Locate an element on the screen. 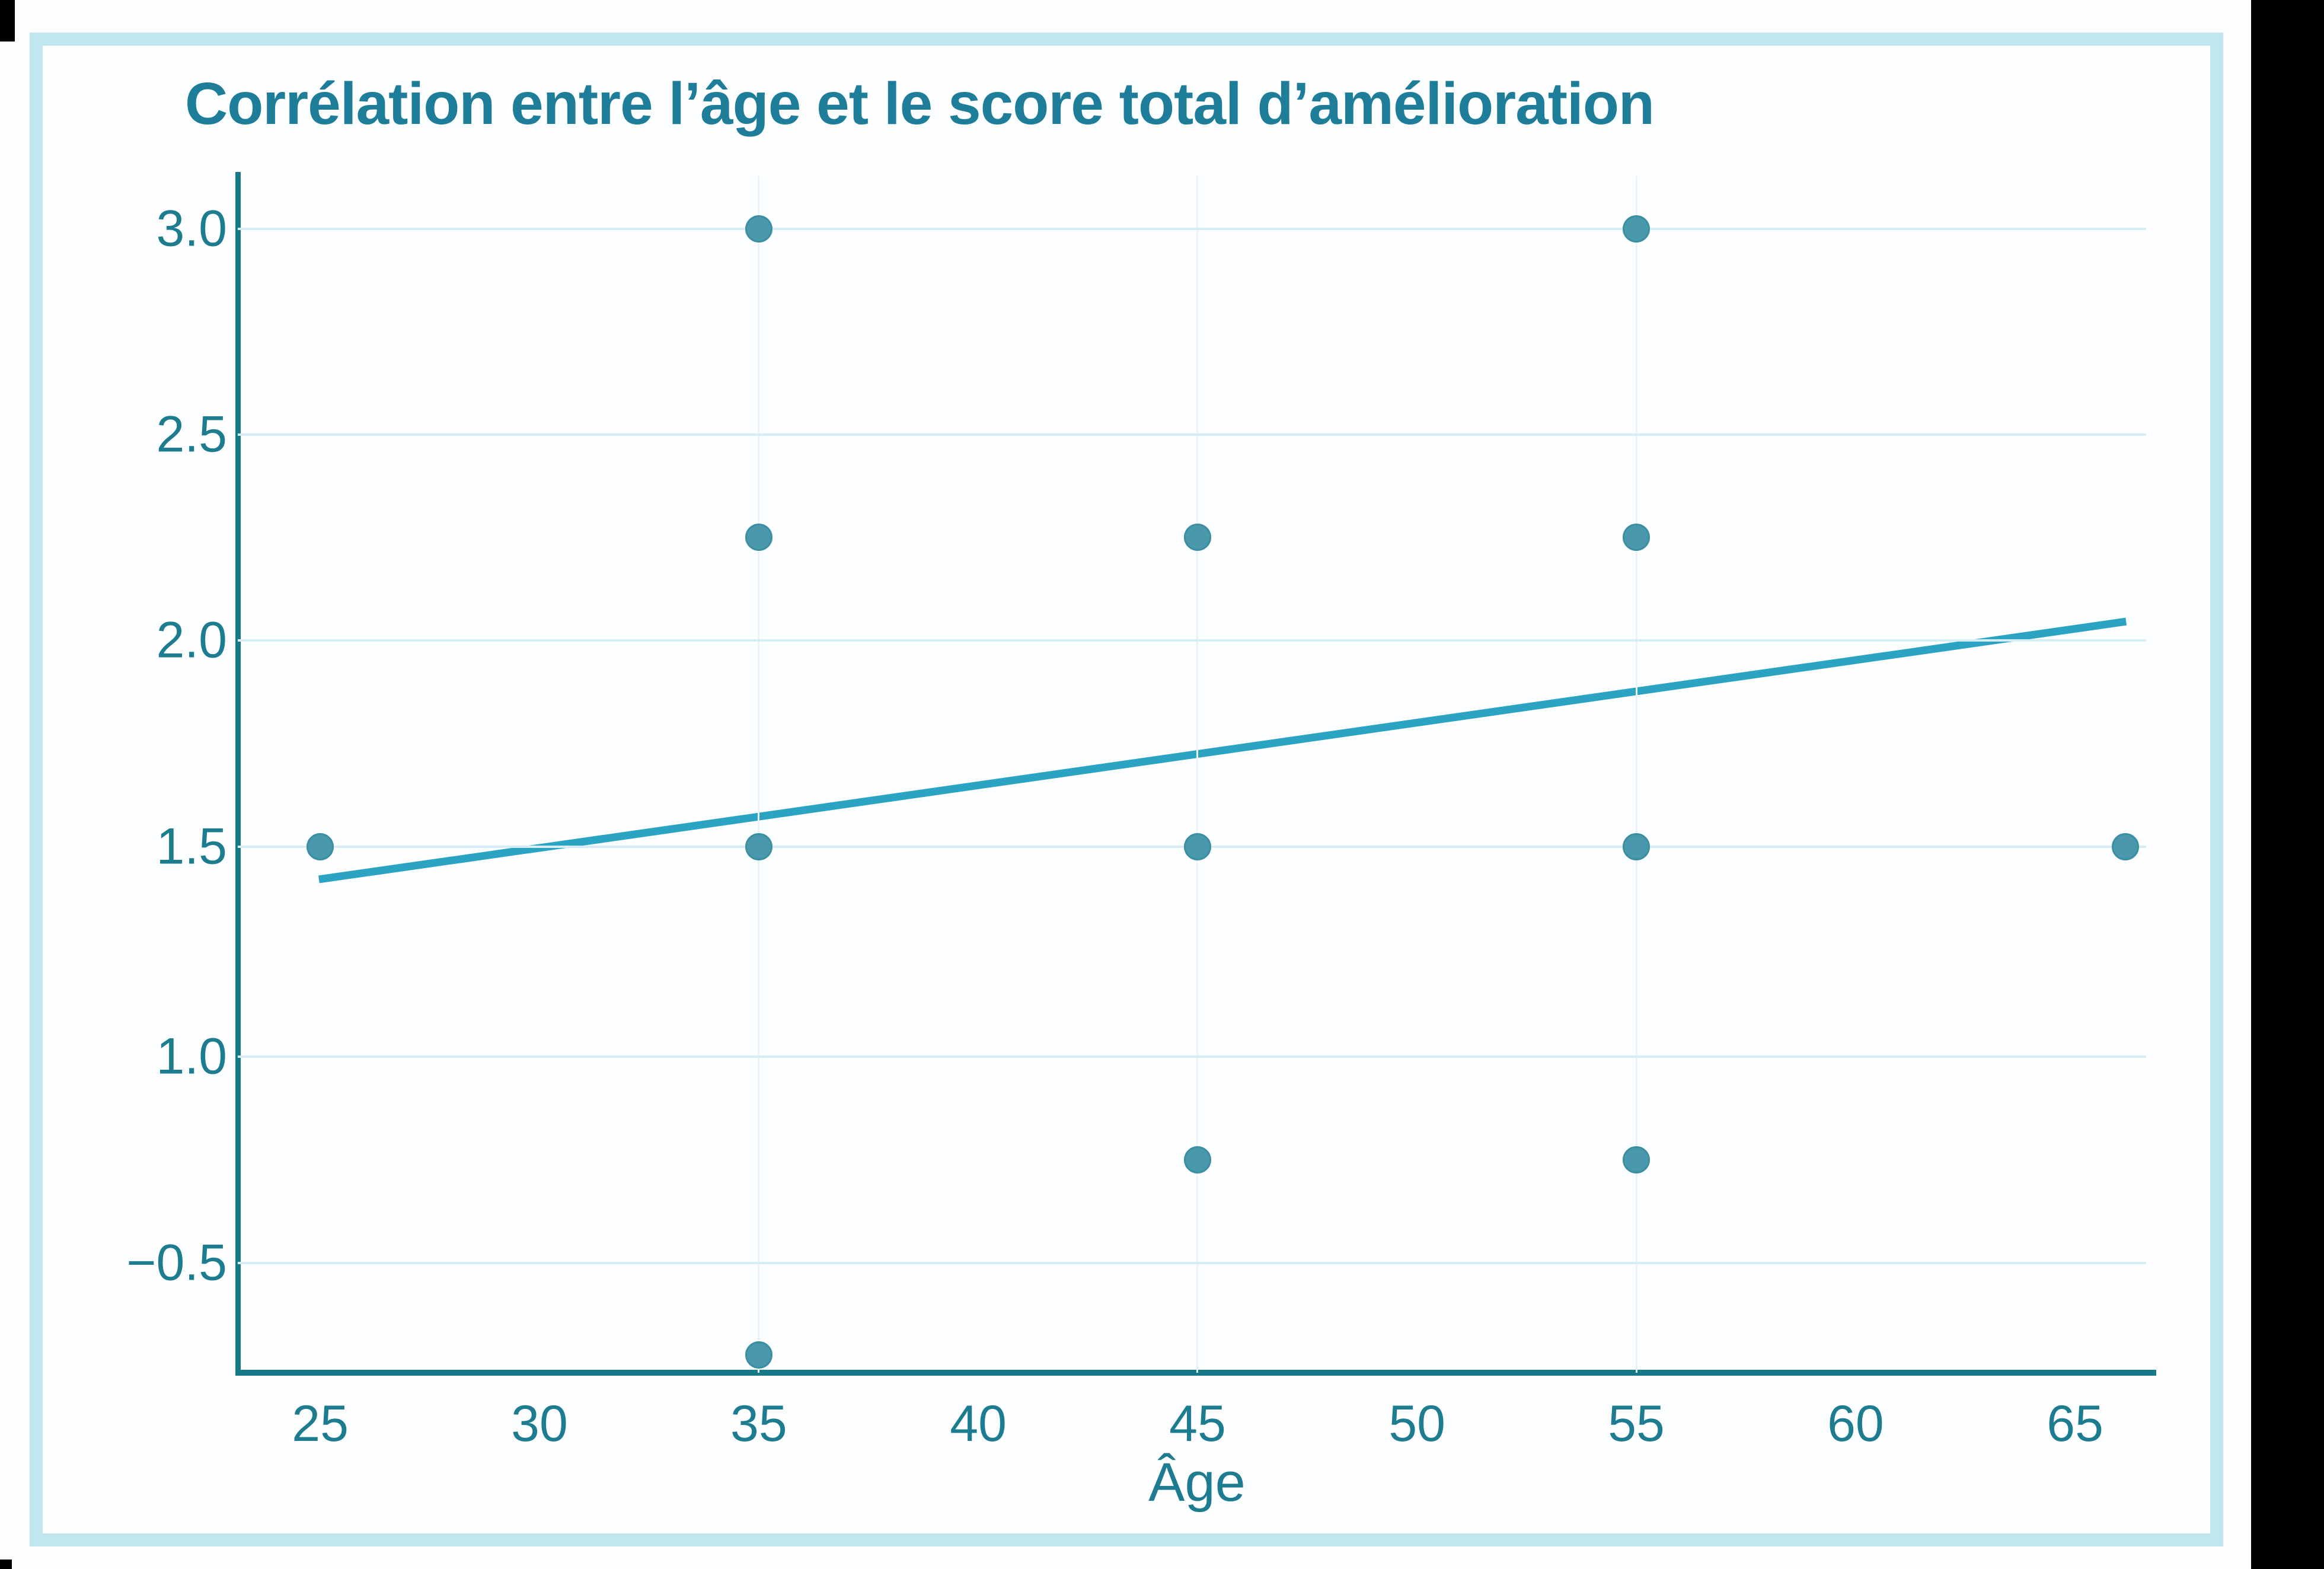 The width and height of the screenshot is (2324, 1569). y-tick-label: 2.0 is located at coordinates (191, 640).